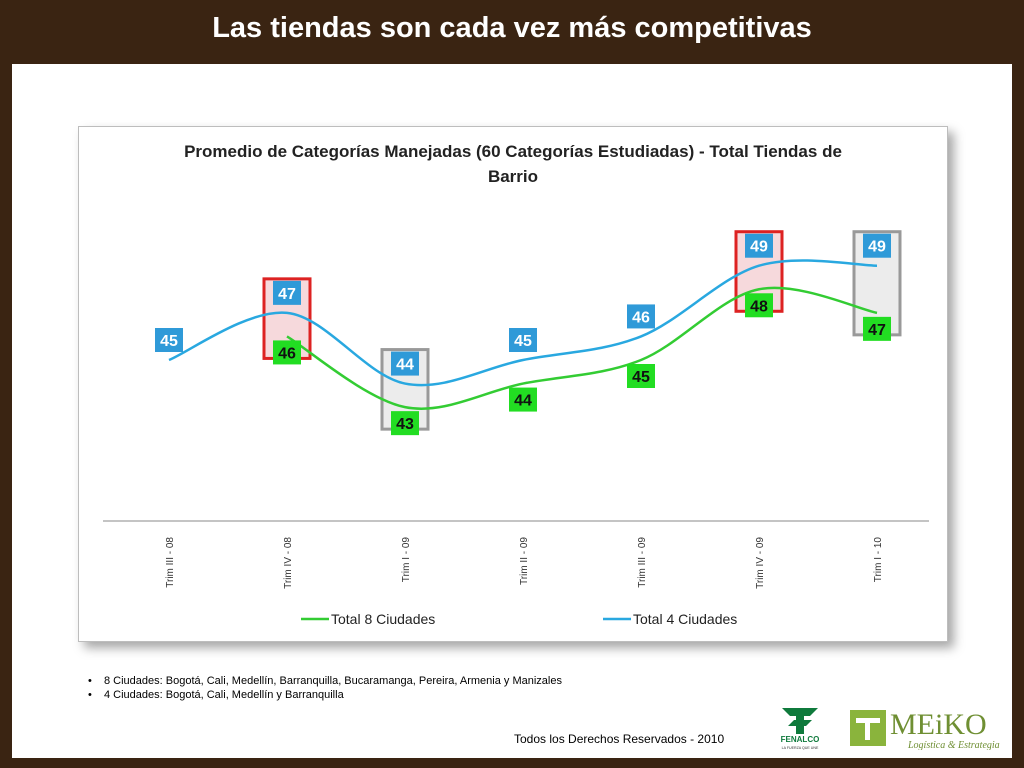  I want to click on meiko-logo: MEiKO Logística & Estrategia, so click(925, 729).